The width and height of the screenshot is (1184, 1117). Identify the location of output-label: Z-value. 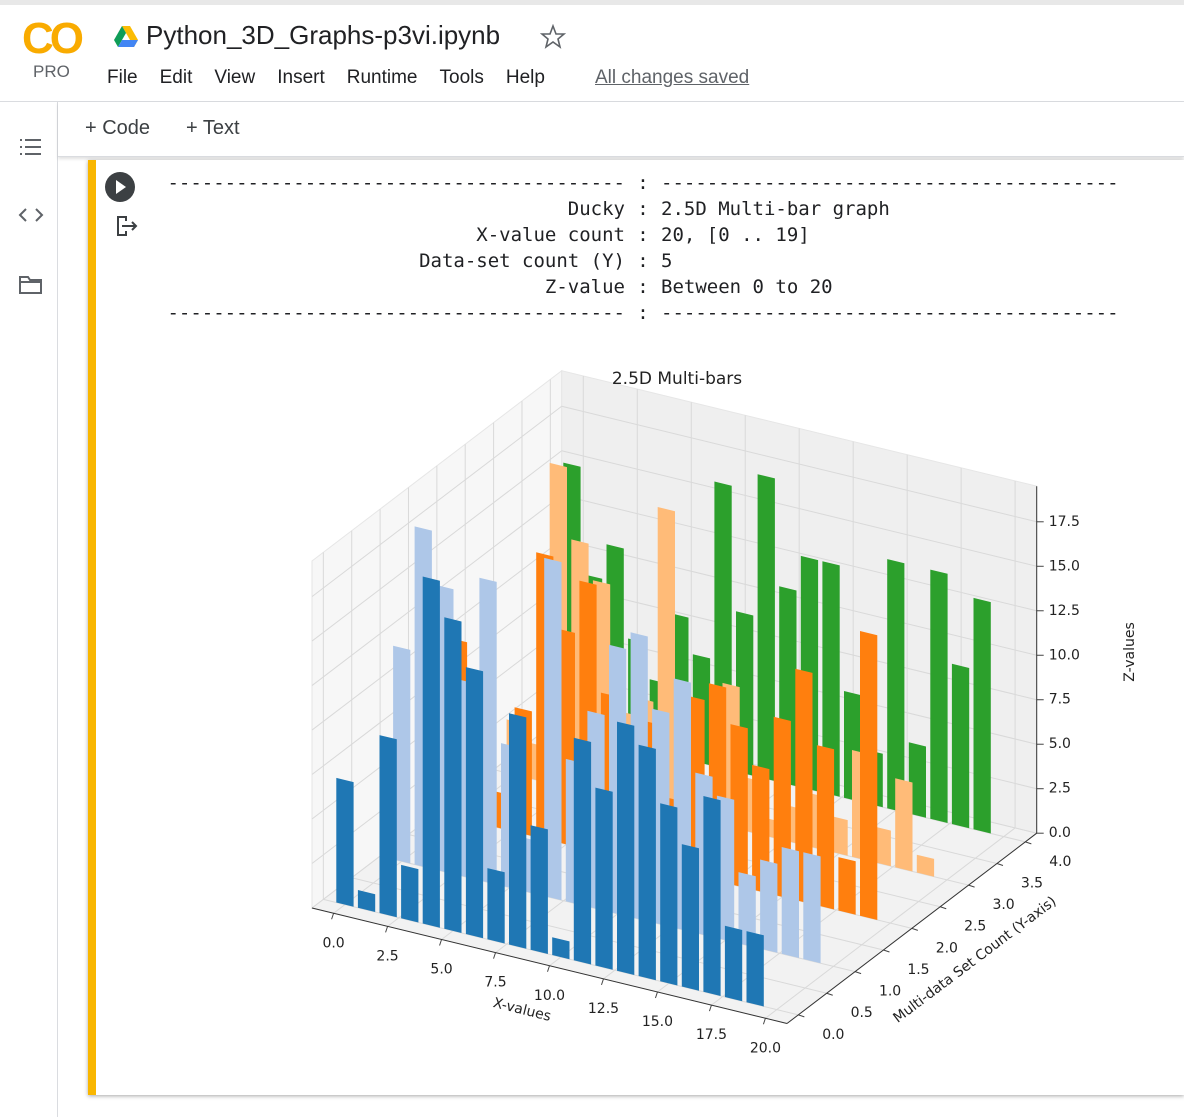
(584, 287).